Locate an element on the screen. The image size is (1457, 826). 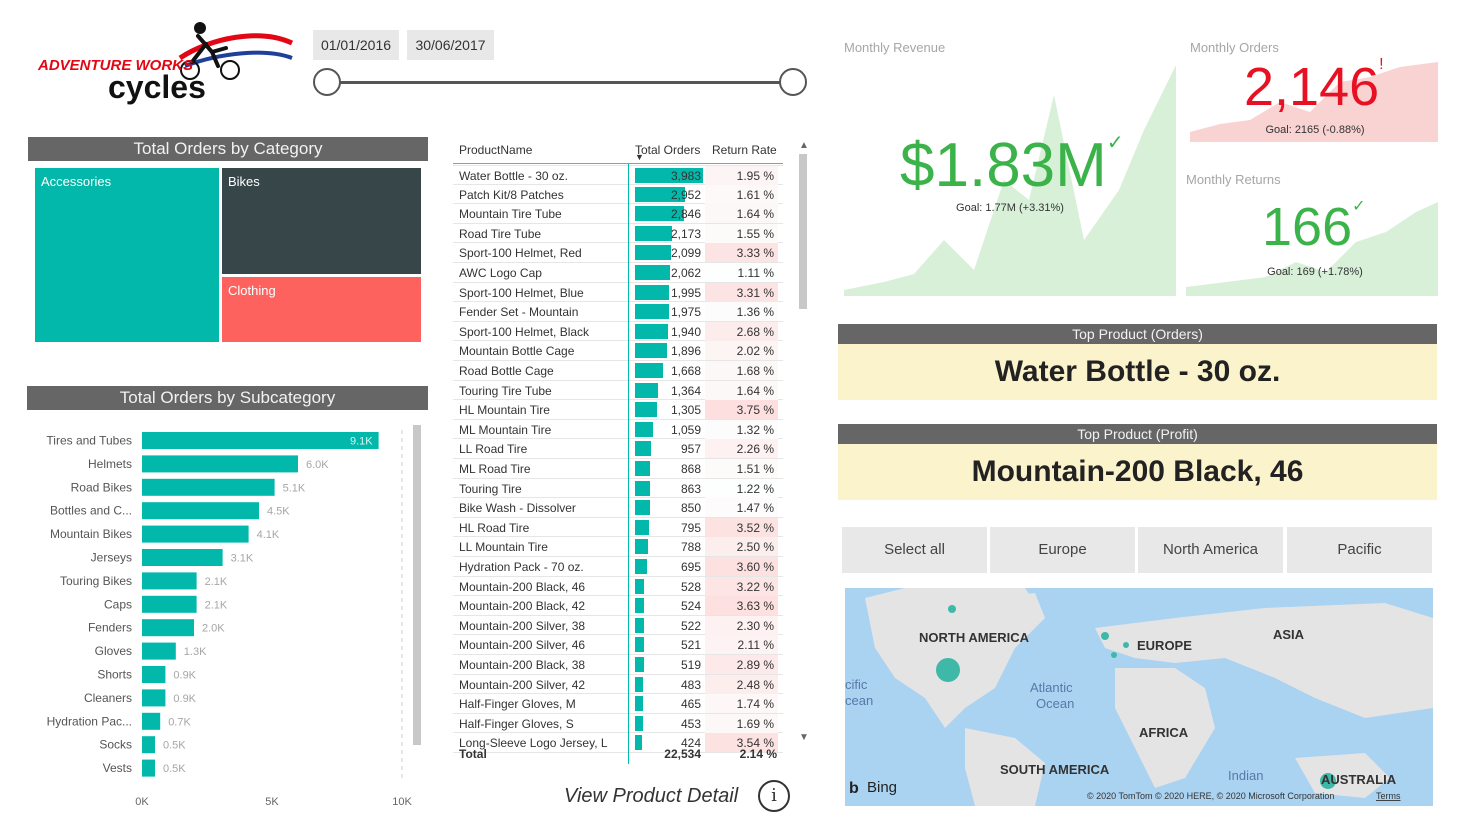
table-row: Hydration Pack - 70 oz. 695 3.60 % is located at coordinates (618, 567).